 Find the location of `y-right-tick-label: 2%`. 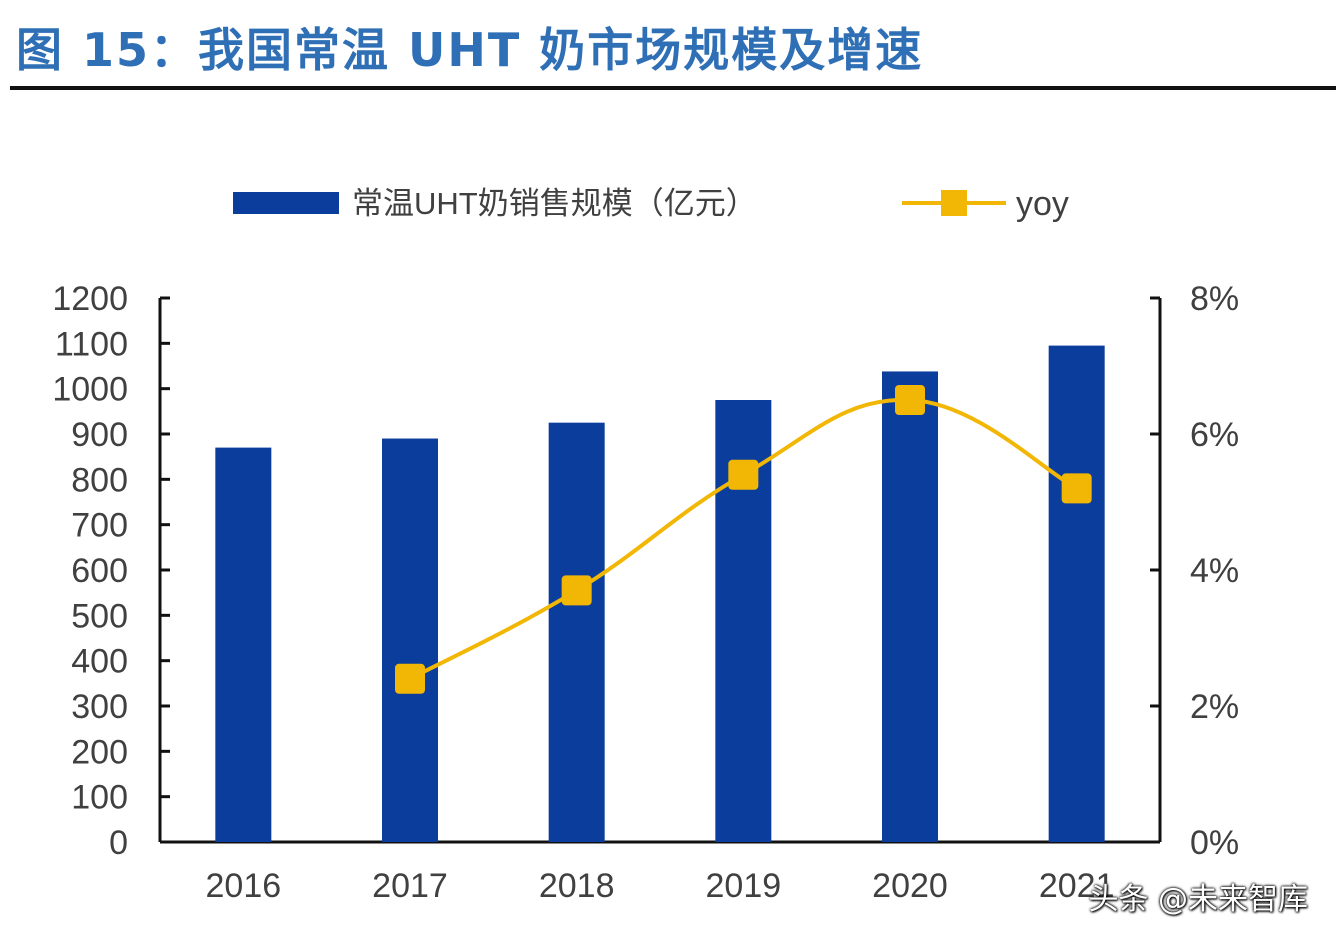

y-right-tick-label: 2% is located at coordinates (1214, 707).